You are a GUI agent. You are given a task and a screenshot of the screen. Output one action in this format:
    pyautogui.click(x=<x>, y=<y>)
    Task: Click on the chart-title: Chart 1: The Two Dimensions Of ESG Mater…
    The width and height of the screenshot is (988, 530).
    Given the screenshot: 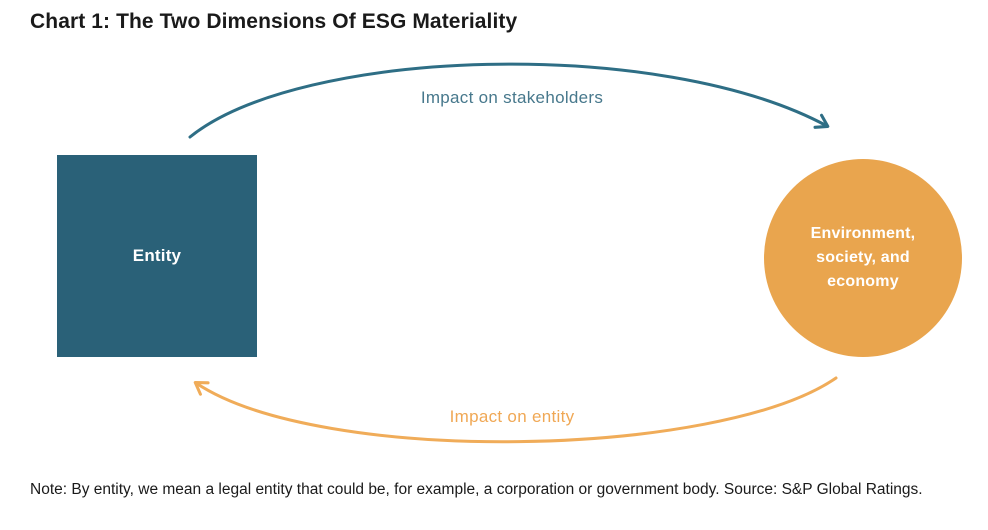 What is the action you would take?
    pyautogui.click(x=274, y=21)
    